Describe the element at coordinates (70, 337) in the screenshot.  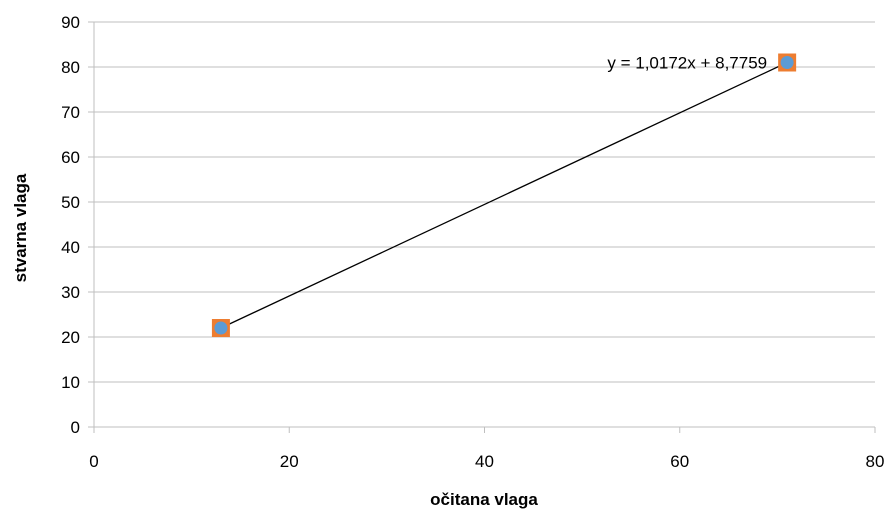
I see `y-tick-label-20: 20` at that location.